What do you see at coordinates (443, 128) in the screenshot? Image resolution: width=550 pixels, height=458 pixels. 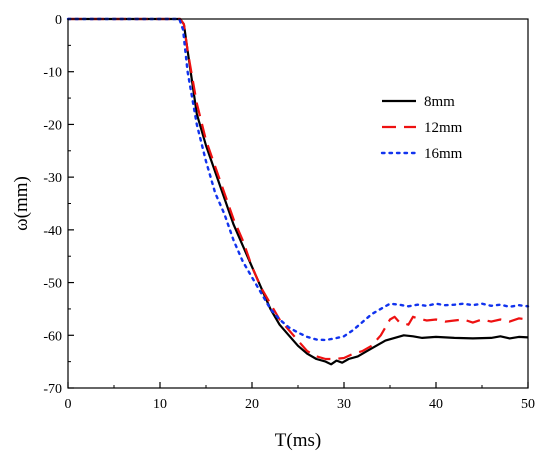 I see `legend-label: 12mm` at bounding box center [443, 128].